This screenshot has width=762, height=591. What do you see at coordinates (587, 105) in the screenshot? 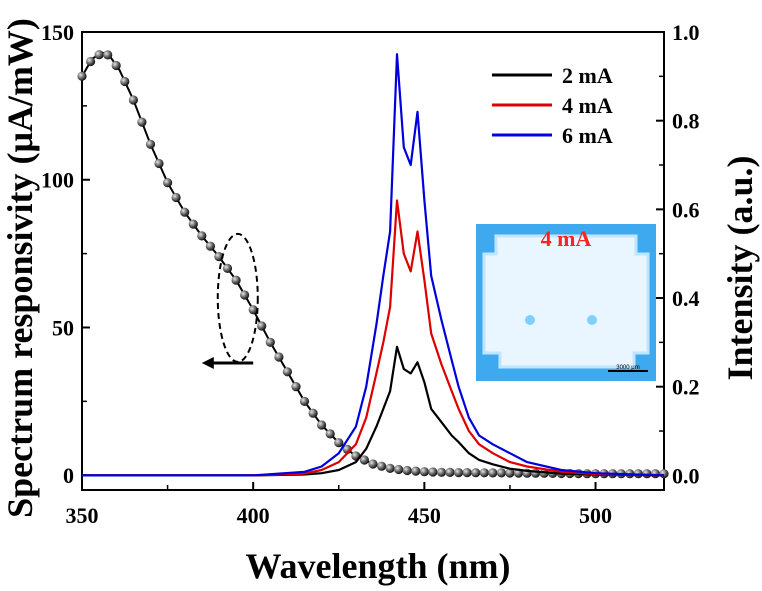
I see `legend-label: 4 mA` at bounding box center [587, 105].